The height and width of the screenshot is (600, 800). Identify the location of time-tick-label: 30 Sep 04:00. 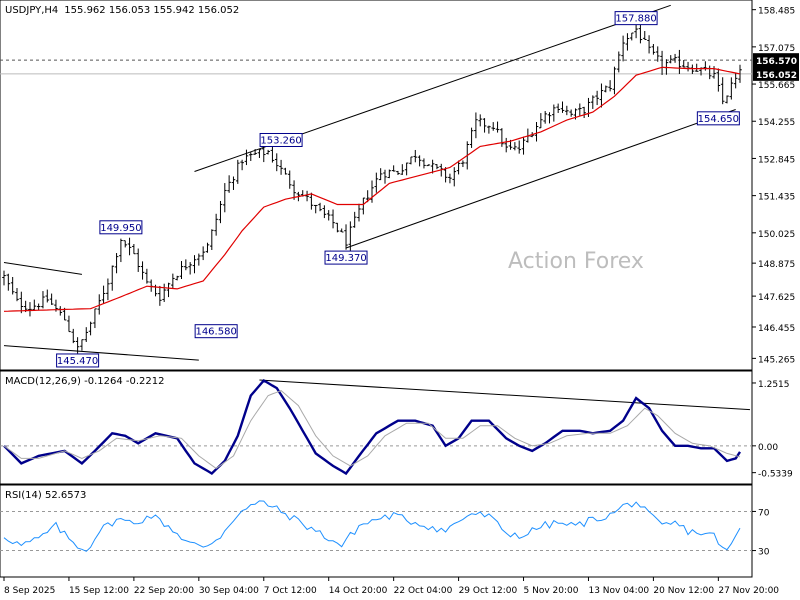
(229, 591).